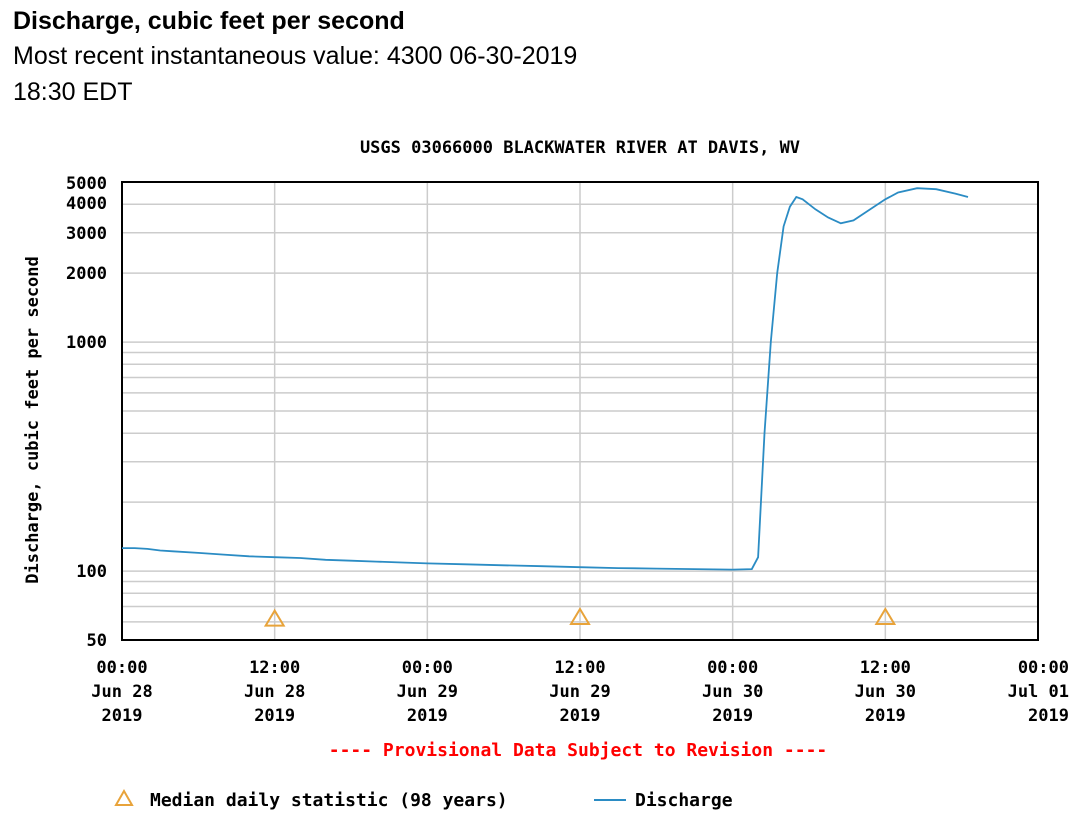  What do you see at coordinates (124, 797) in the screenshot?
I see `legend-median-icon` at bounding box center [124, 797].